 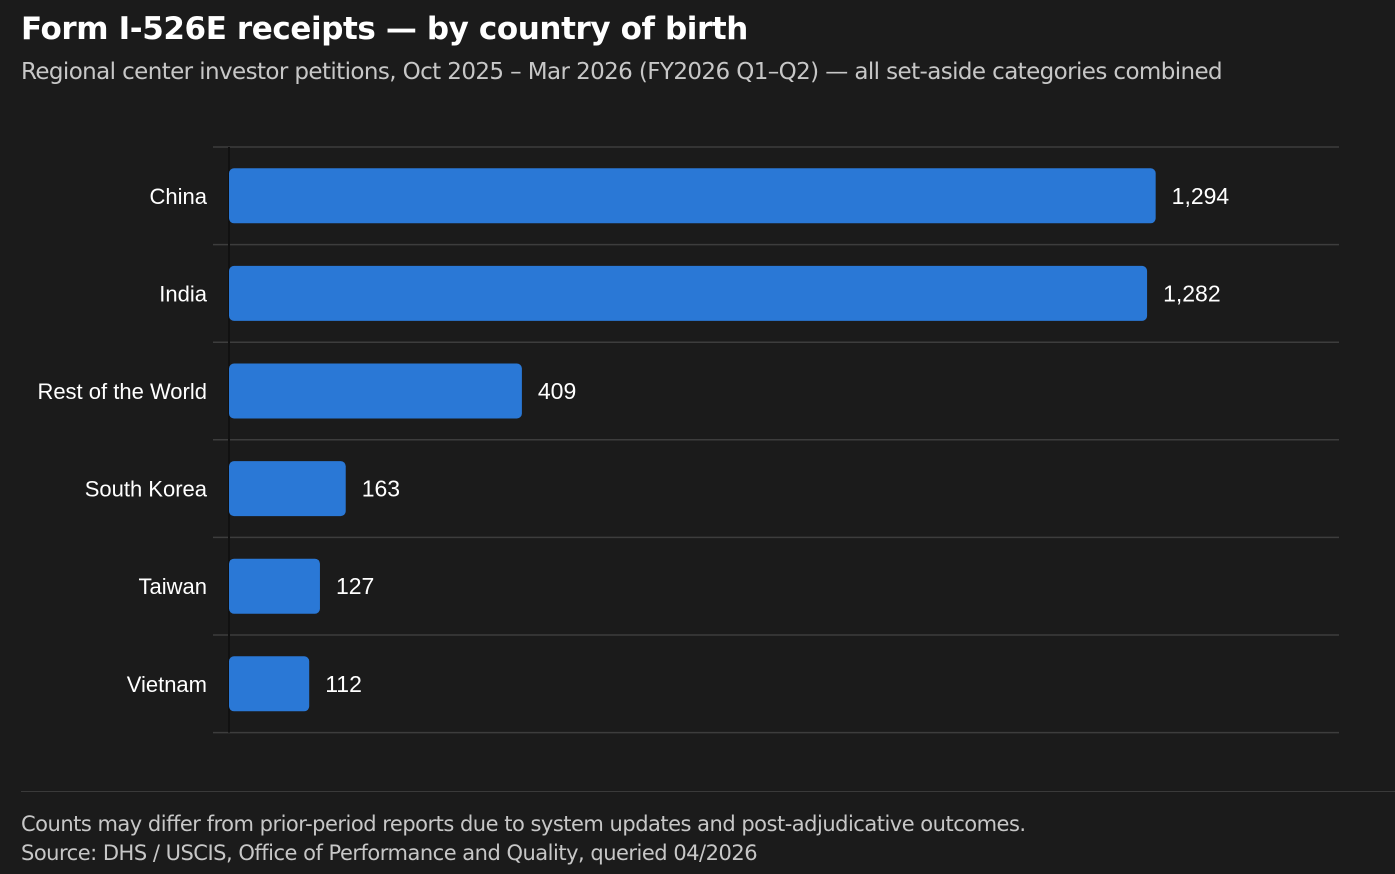 I want to click on data-label: 112, so click(x=343, y=684).